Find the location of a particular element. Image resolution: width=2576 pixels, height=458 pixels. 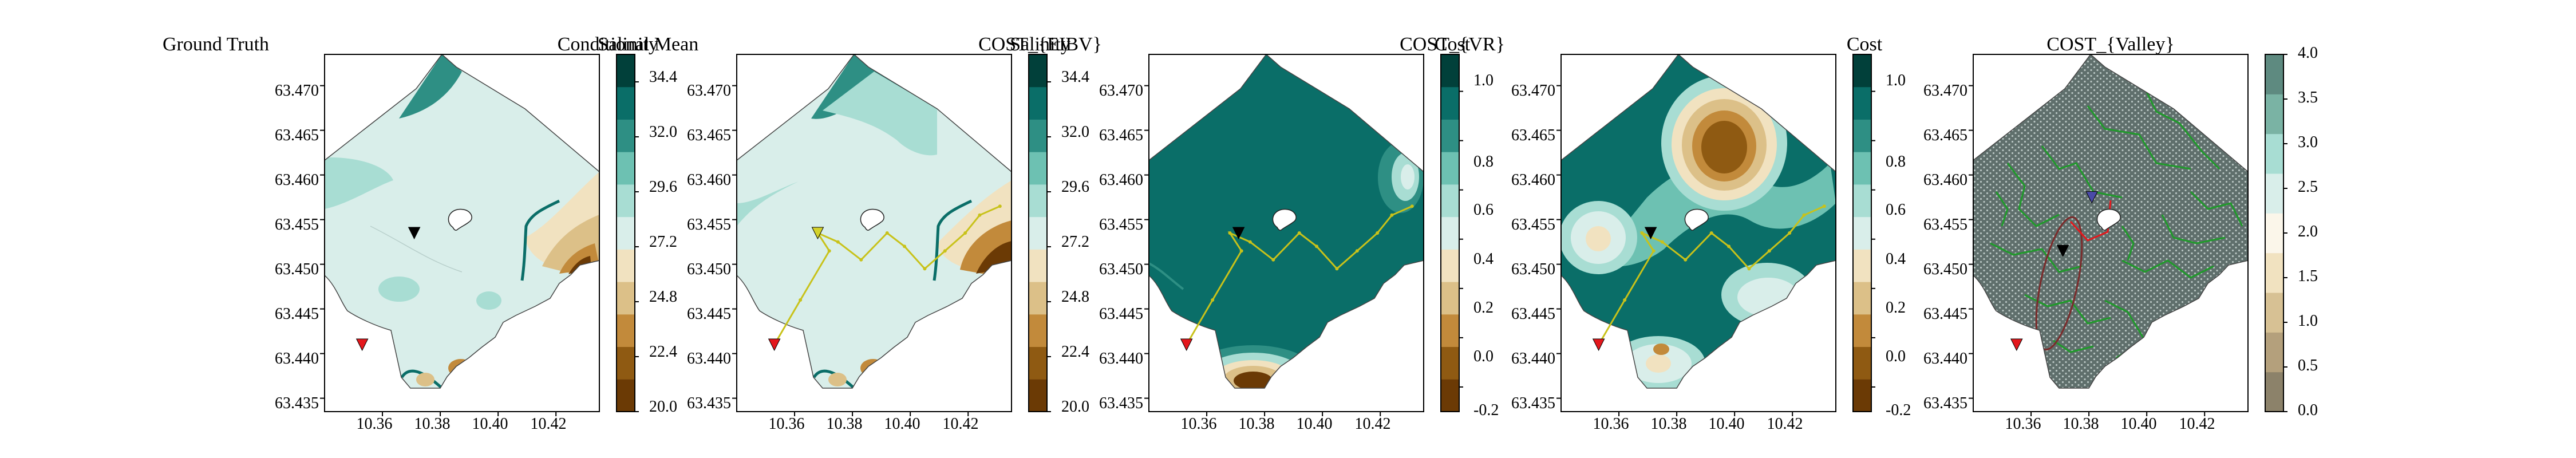

panel-3-markers is located at coordinates (1212, 289).